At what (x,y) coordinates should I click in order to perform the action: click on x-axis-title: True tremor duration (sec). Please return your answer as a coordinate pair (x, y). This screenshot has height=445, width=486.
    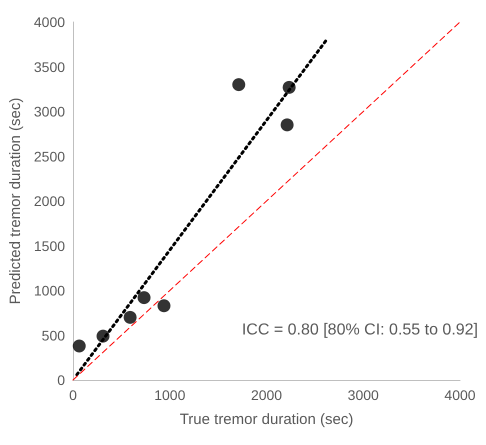
    Looking at the image, I should click on (267, 419).